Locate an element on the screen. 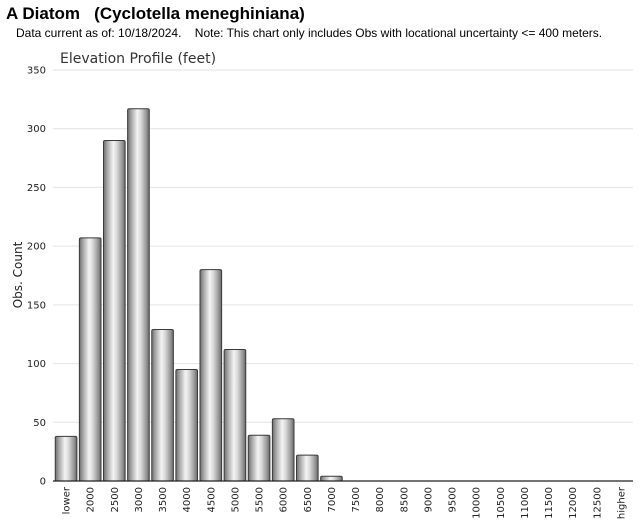 This screenshot has height=523, width=640. y-tick-label: 200 is located at coordinates (36, 247).